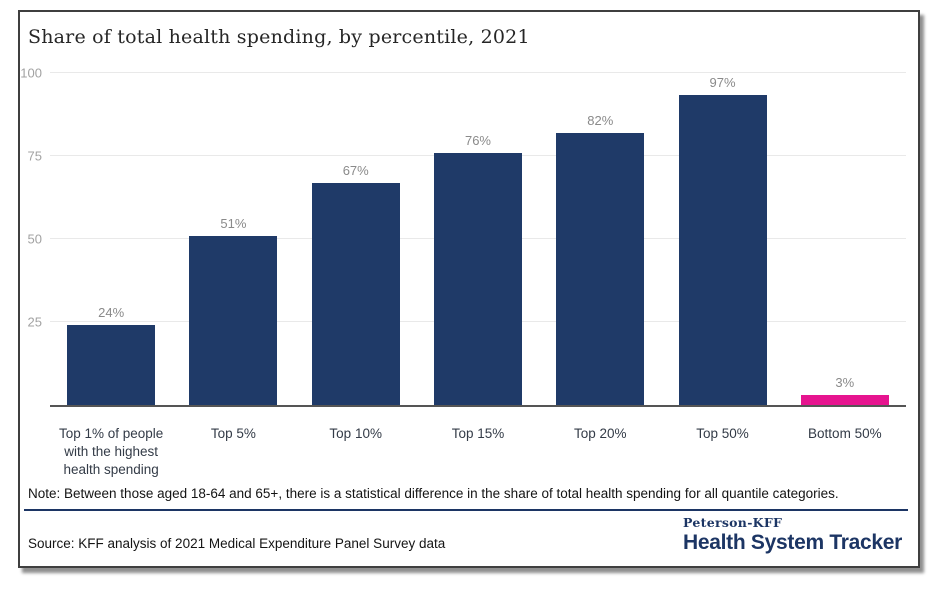  Describe the element at coordinates (845, 240) in the screenshot. I see `bar-column-bottom50: 3%` at that location.